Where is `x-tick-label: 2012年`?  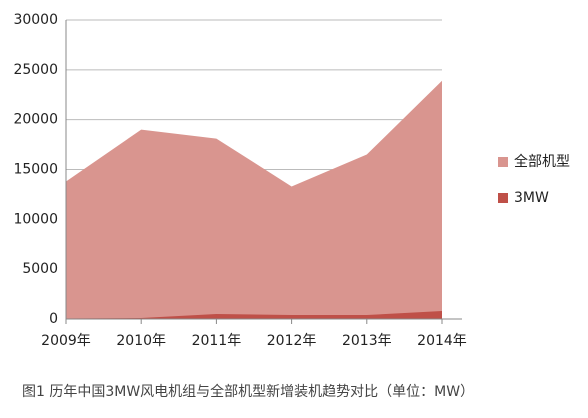
x-tick-label: 2012年 is located at coordinates (292, 341).